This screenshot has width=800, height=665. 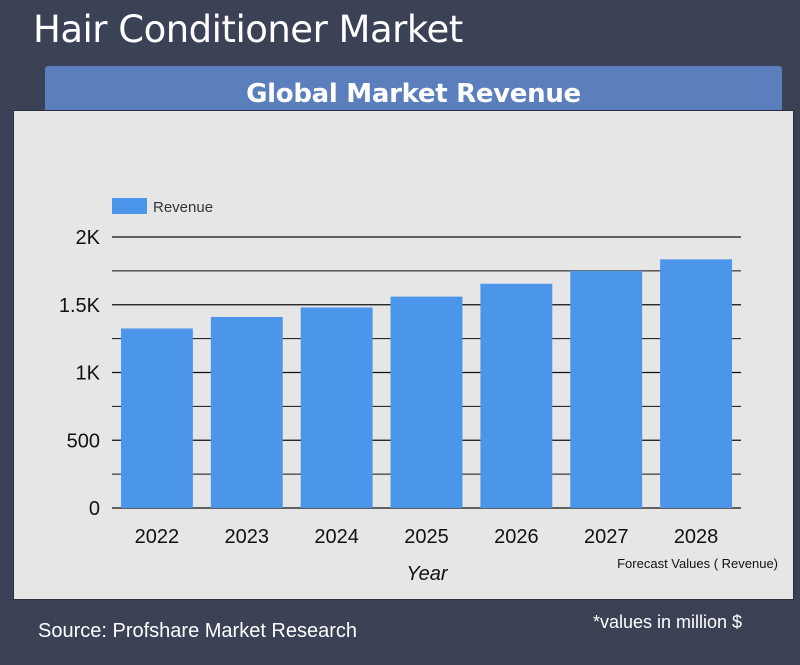 I want to click on bar-2025, so click(x=426, y=402).